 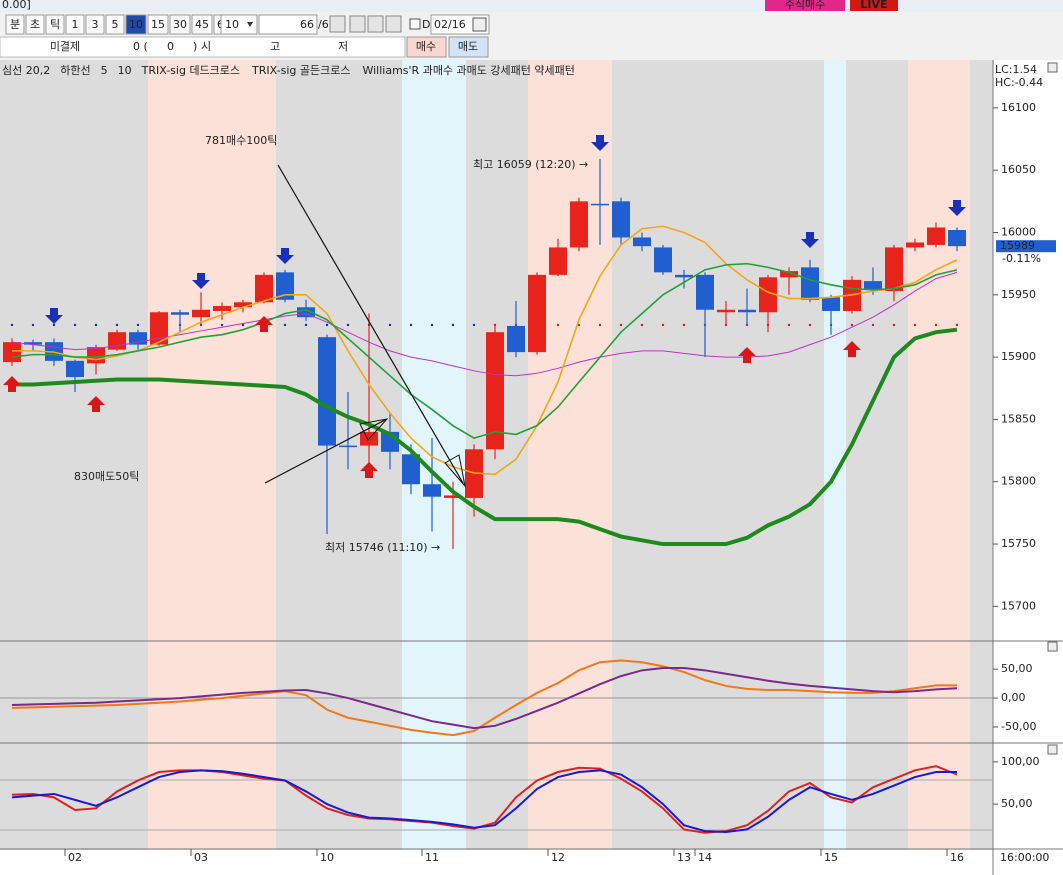 What do you see at coordinates (1016, 69) in the screenshot?
I see `lc-label: LC:1.54` at bounding box center [1016, 69].